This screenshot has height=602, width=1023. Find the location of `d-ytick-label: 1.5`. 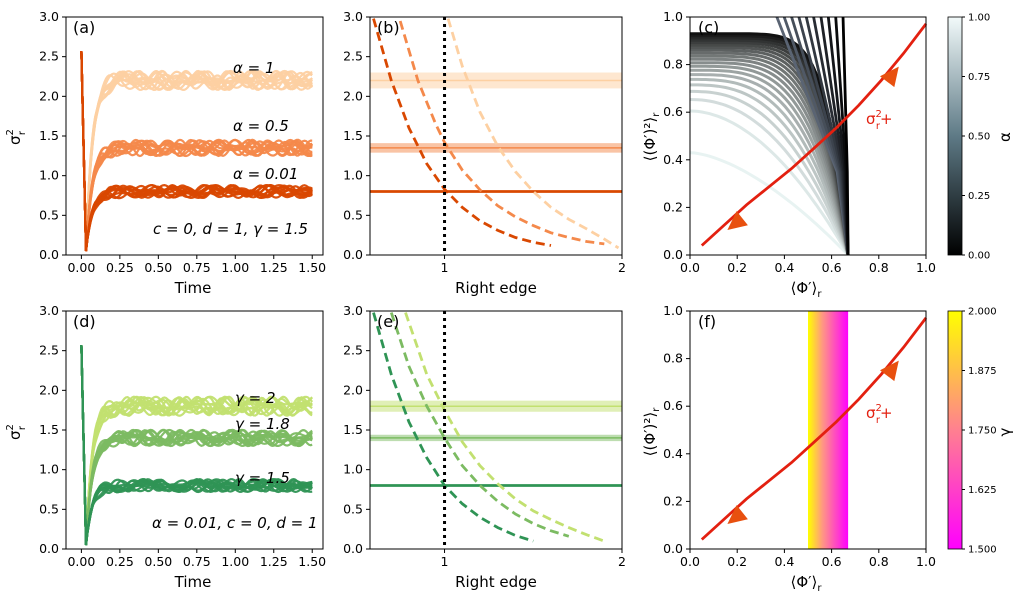

d-ytick-label: 1.5 is located at coordinates (49, 429).